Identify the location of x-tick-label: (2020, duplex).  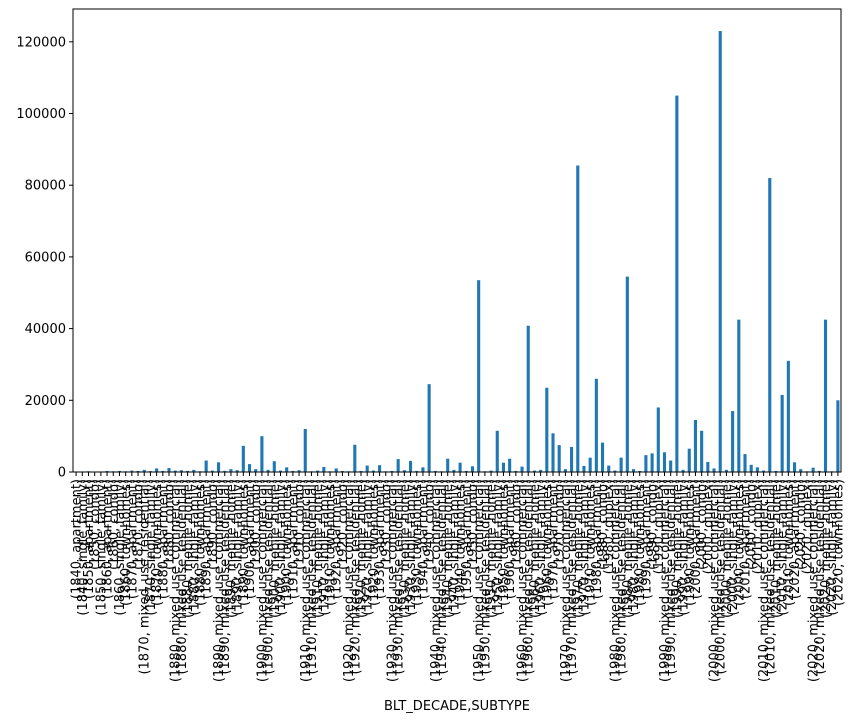
(807, 526).